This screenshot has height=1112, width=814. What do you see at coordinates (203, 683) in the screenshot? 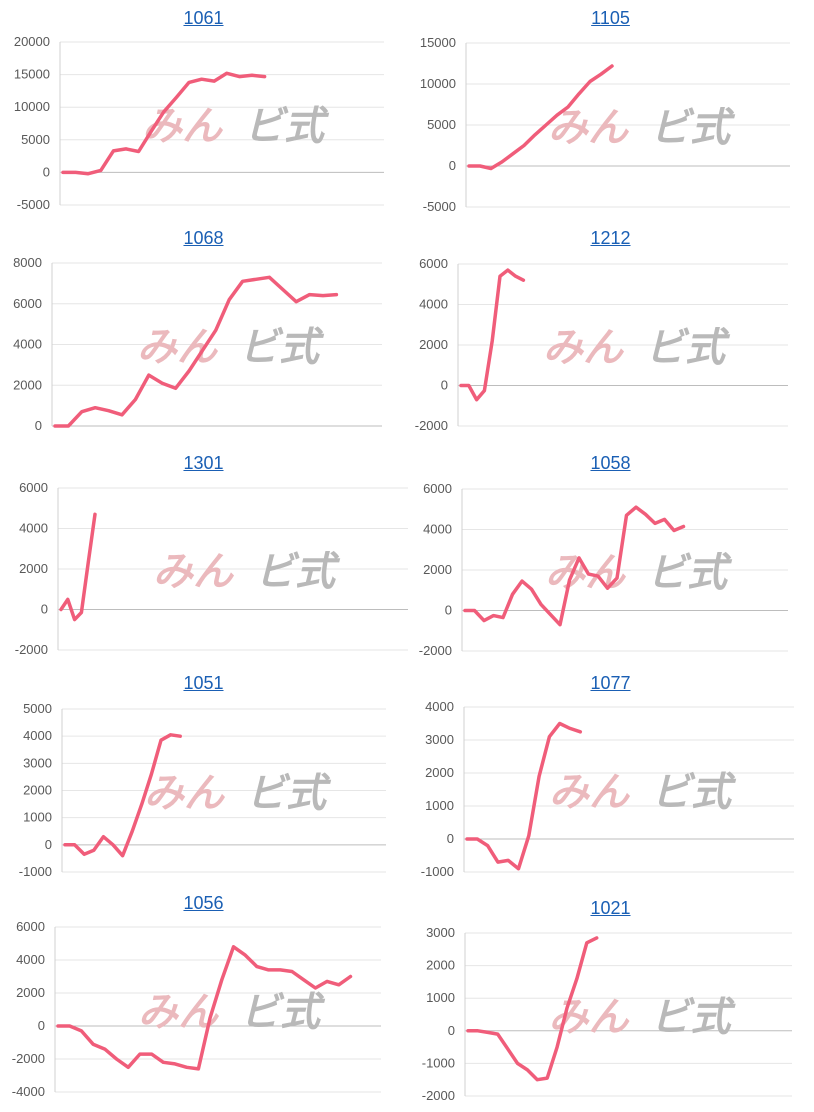
I see `chart-title-link: 1051` at bounding box center [203, 683].